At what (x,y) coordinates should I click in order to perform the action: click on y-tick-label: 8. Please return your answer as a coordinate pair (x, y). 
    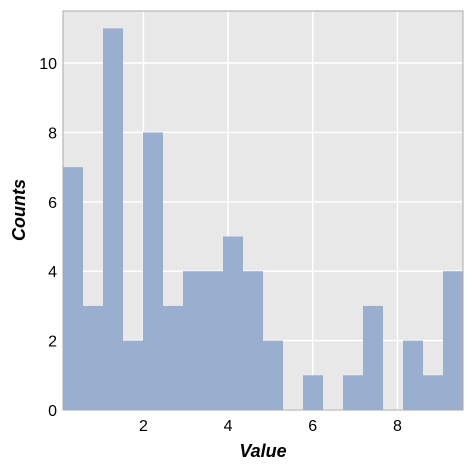
    Looking at the image, I should click on (52, 133).